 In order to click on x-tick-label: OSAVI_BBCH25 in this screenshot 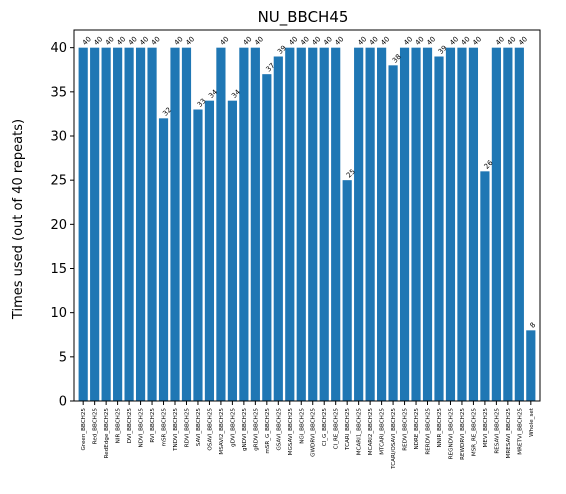, I will do `click(210, 429)`.